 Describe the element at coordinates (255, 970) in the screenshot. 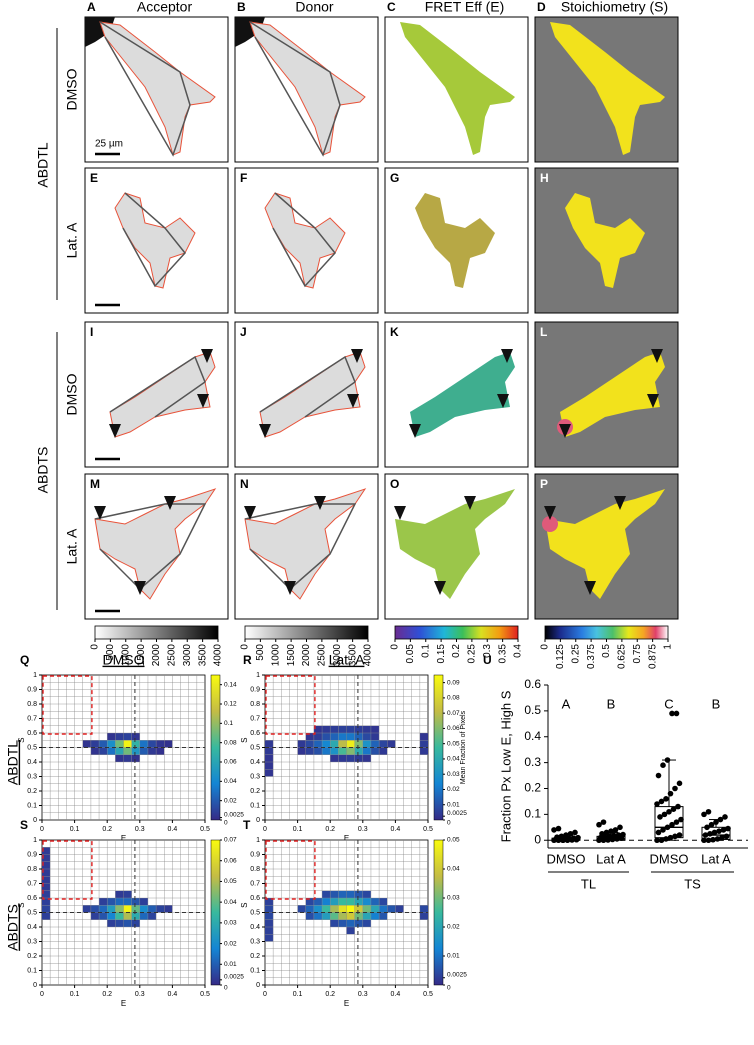

I see `y-tick-label: 0.1` at that location.